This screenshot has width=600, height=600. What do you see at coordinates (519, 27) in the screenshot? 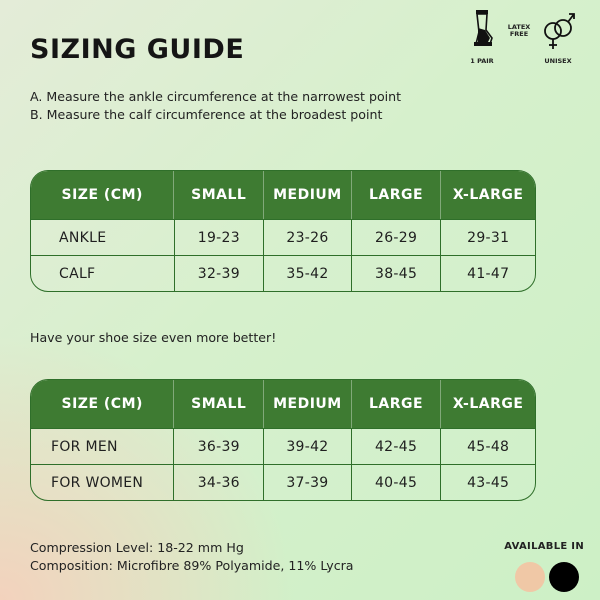
I see `latex-label-line1: LATEX` at bounding box center [519, 27].